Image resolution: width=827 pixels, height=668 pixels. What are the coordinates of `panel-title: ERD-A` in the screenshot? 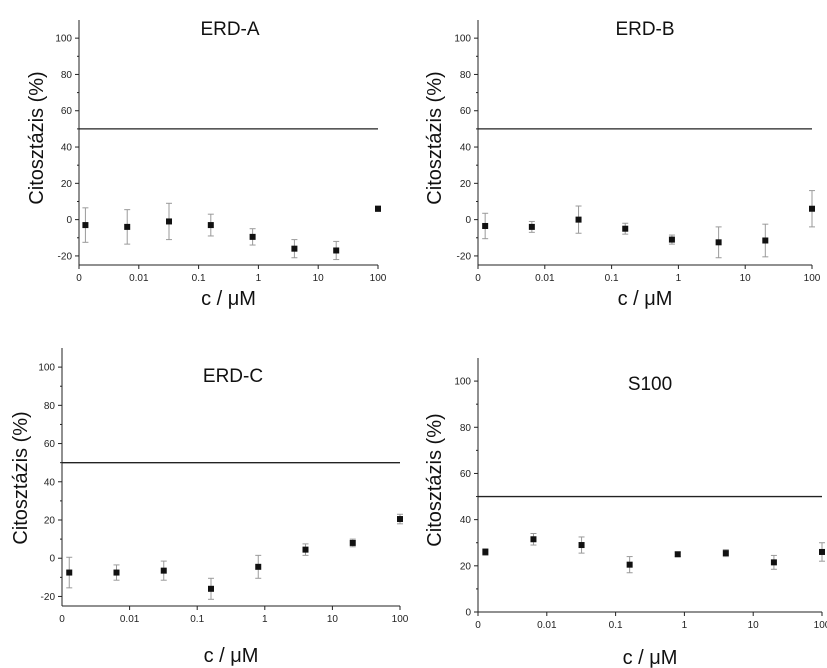 It's located at (229, 29).